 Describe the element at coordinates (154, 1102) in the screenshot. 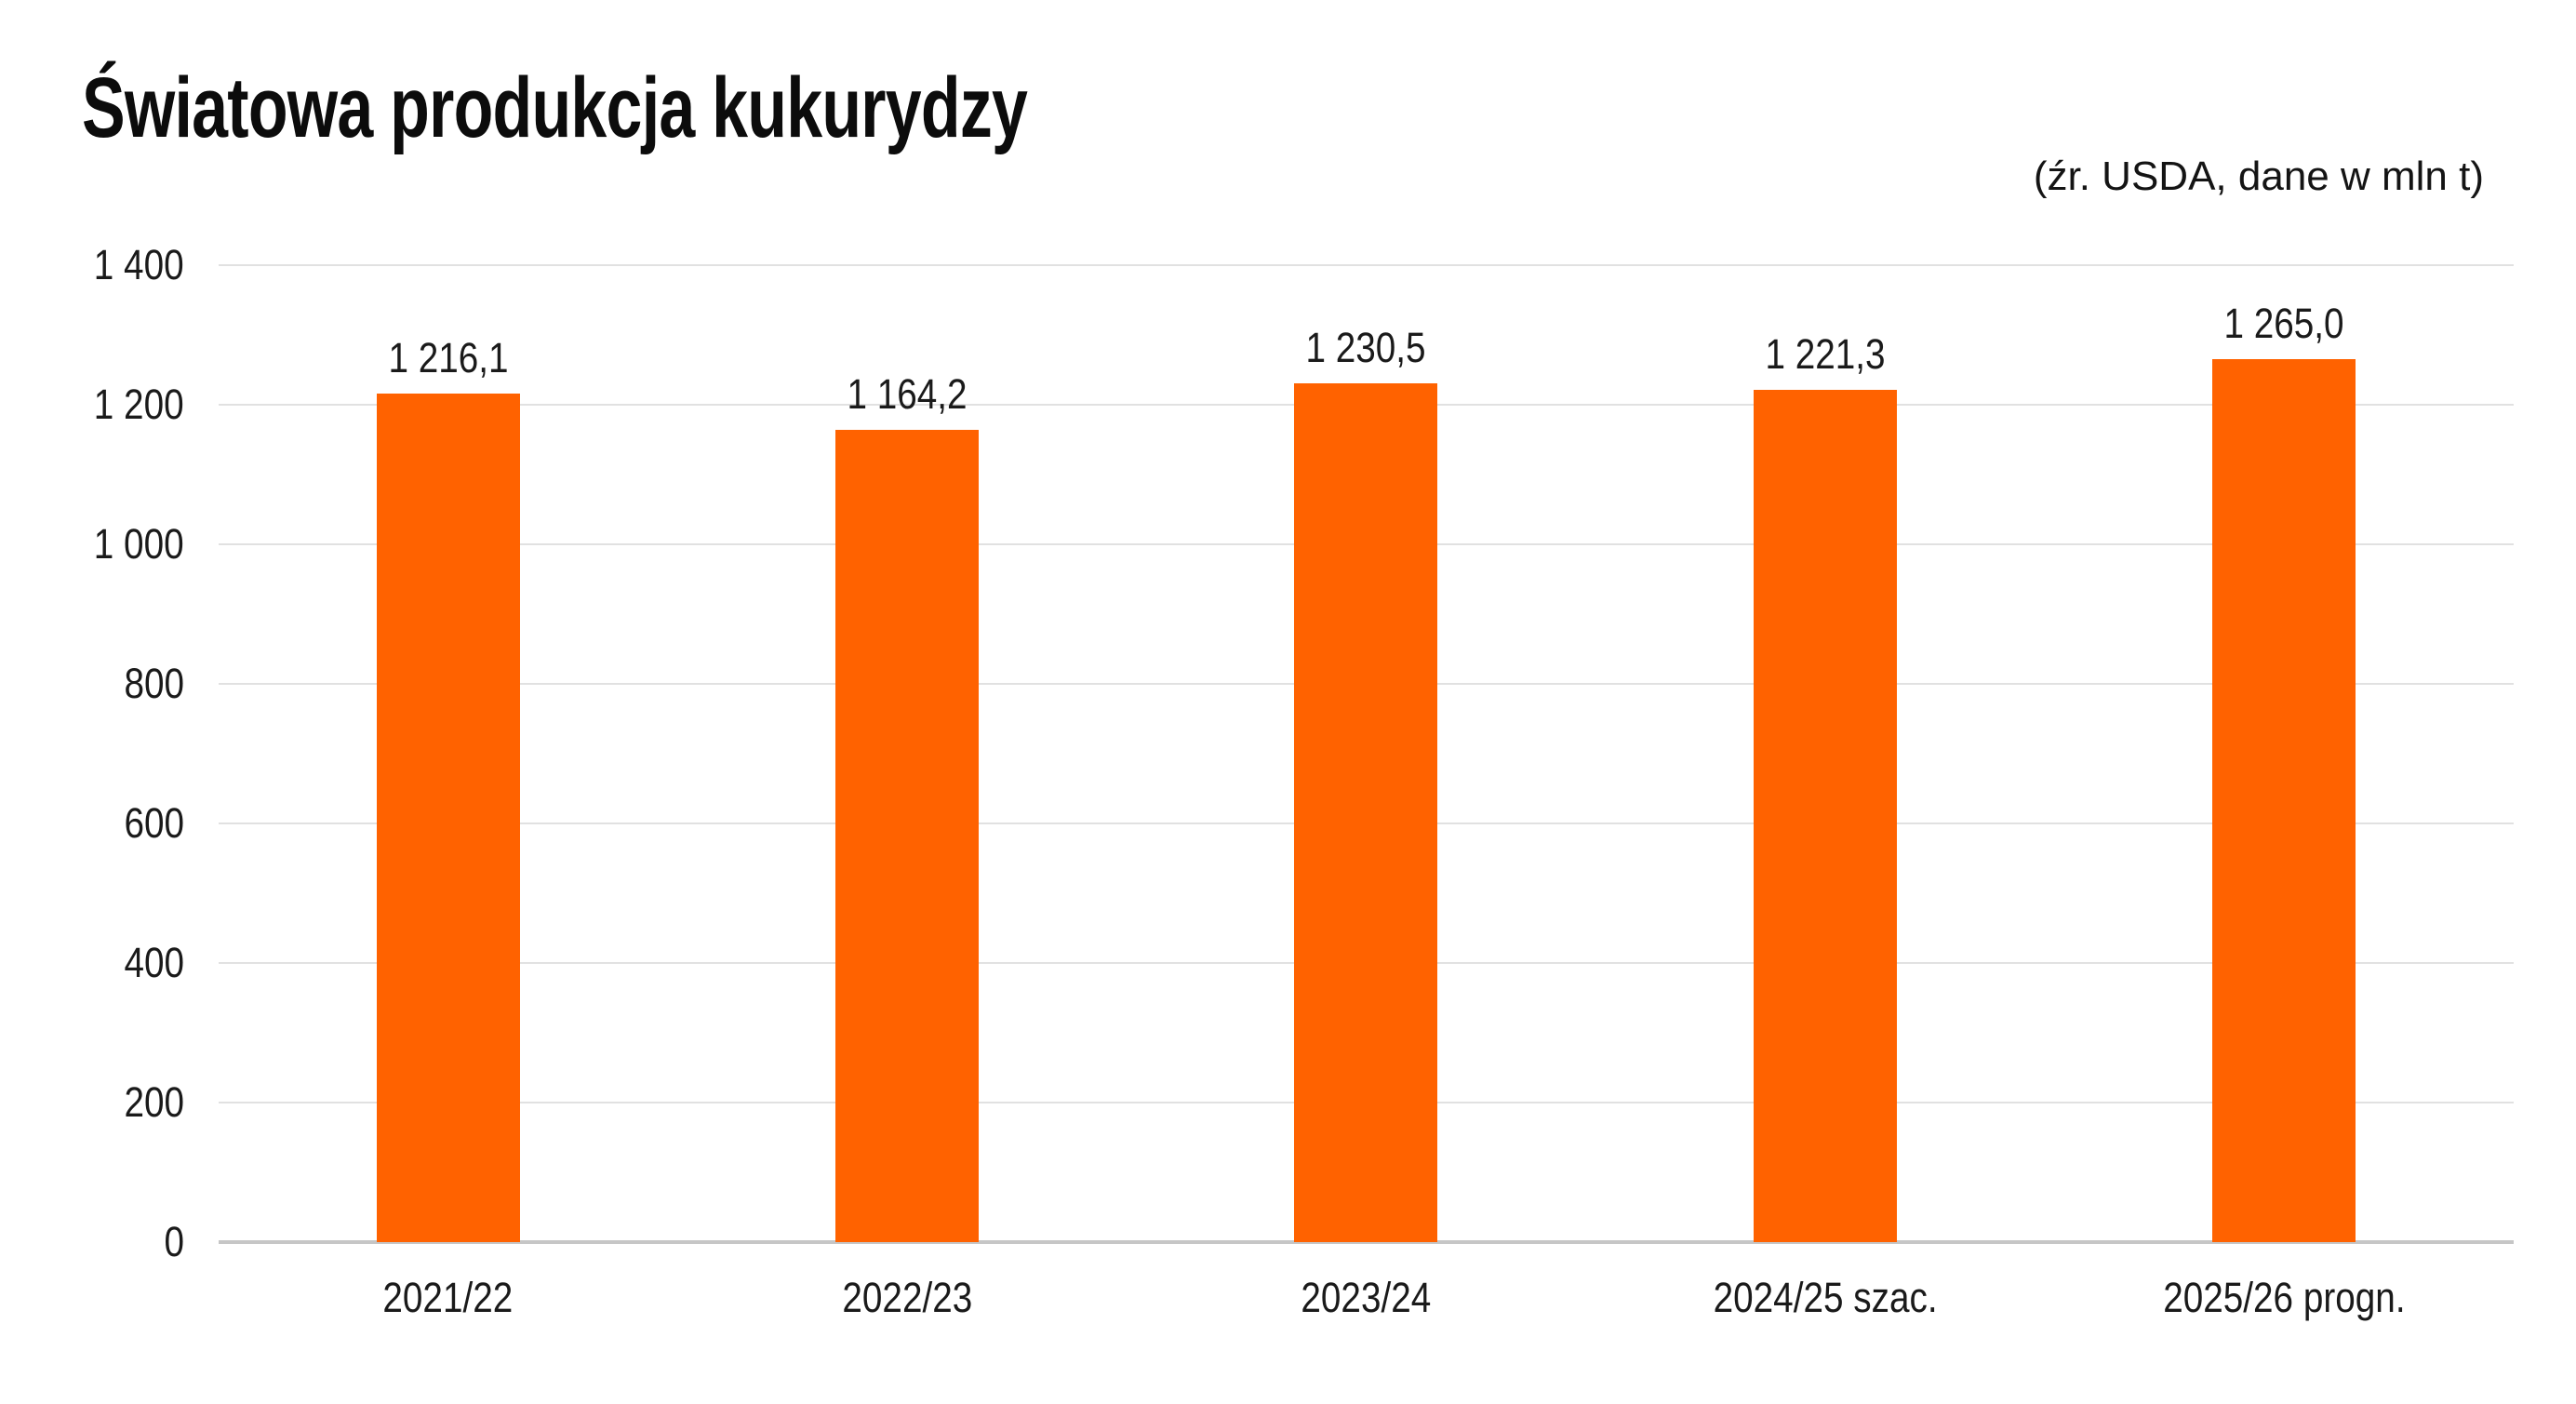

I see `y-tick-text: 200` at that location.